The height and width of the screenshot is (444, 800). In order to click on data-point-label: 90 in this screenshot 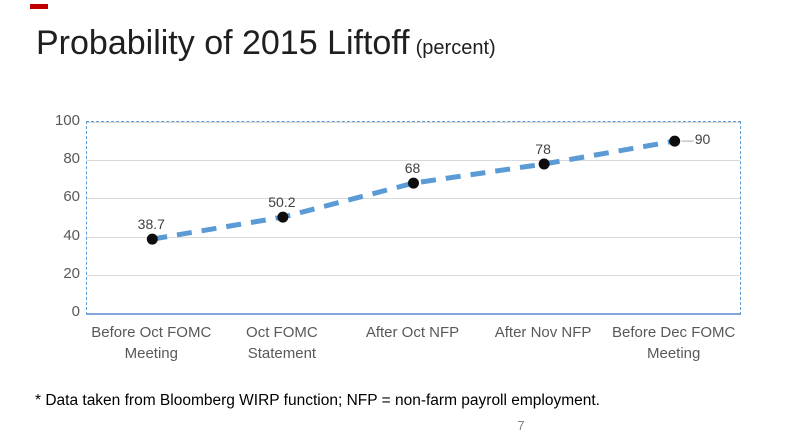, I will do `click(702, 139)`.